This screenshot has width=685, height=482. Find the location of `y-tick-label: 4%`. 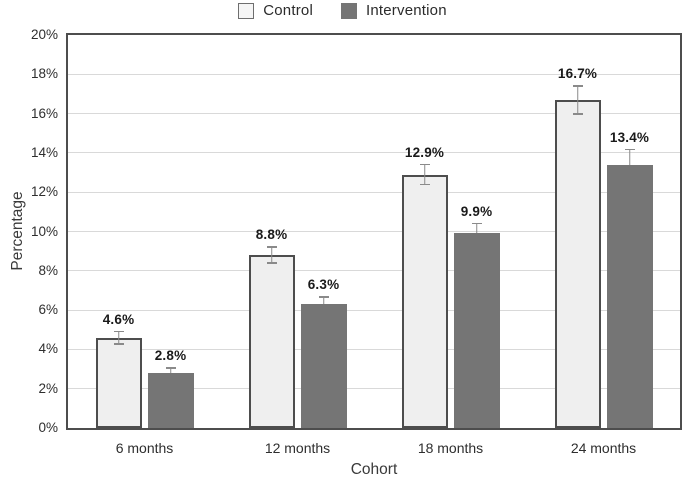

y-tick-label: 4% is located at coordinates (48, 349).